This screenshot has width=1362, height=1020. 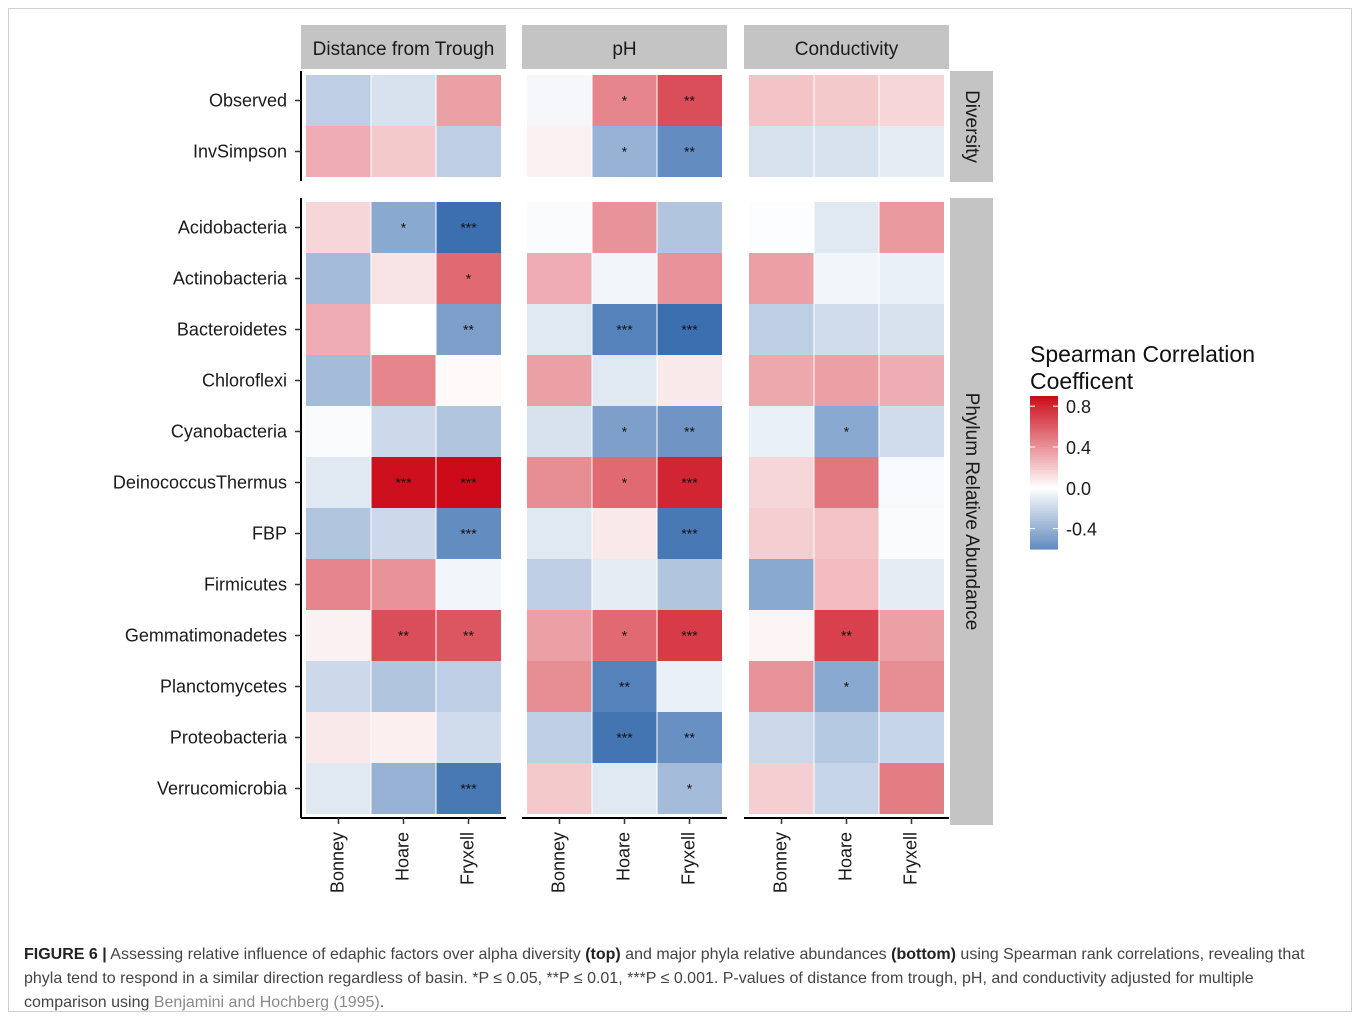 I want to click on row-label: Bacteroidetes, so click(x=232, y=330).